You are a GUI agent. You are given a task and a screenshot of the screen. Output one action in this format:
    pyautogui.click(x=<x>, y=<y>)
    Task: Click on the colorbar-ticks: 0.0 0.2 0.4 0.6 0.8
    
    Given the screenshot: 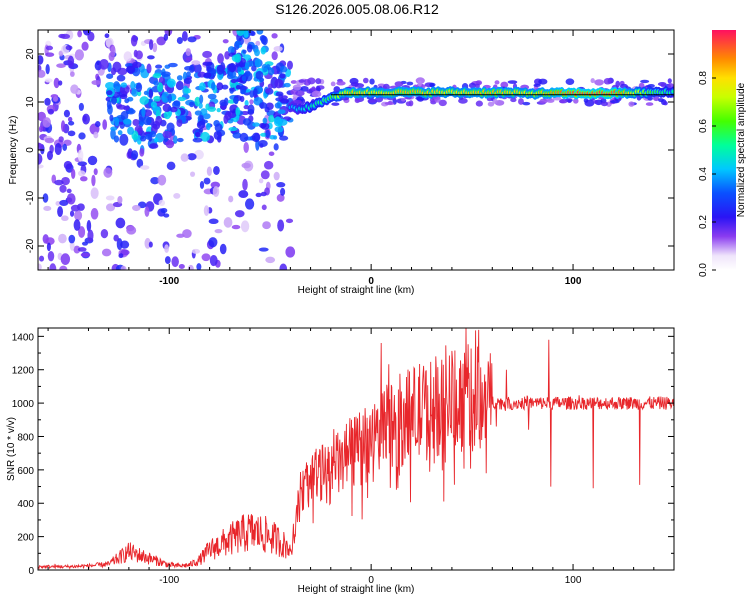 What is the action you would take?
    pyautogui.click(x=707, y=174)
    